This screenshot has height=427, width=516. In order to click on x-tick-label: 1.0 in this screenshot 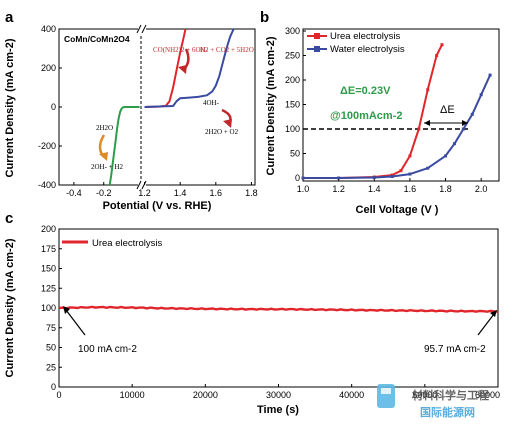, I will do `click(303, 189)`.